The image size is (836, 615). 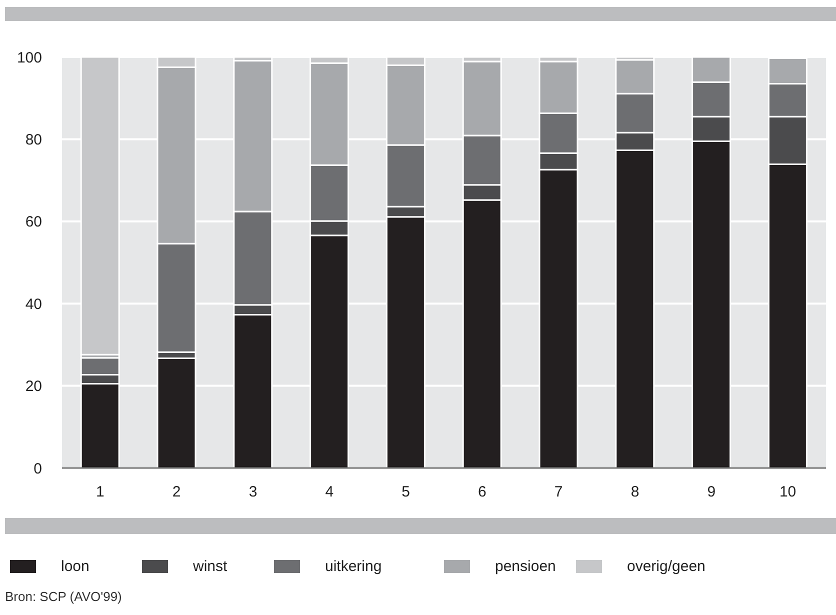 What do you see at coordinates (666, 566) in the screenshot?
I see `legend-label: overig/geen` at bounding box center [666, 566].